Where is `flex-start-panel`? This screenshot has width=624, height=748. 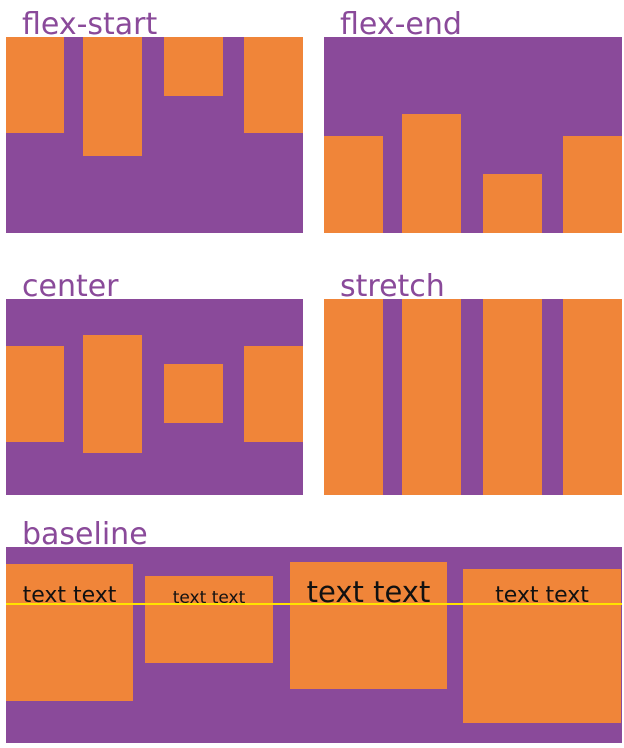
flex-start-panel is located at coordinates (154, 135).